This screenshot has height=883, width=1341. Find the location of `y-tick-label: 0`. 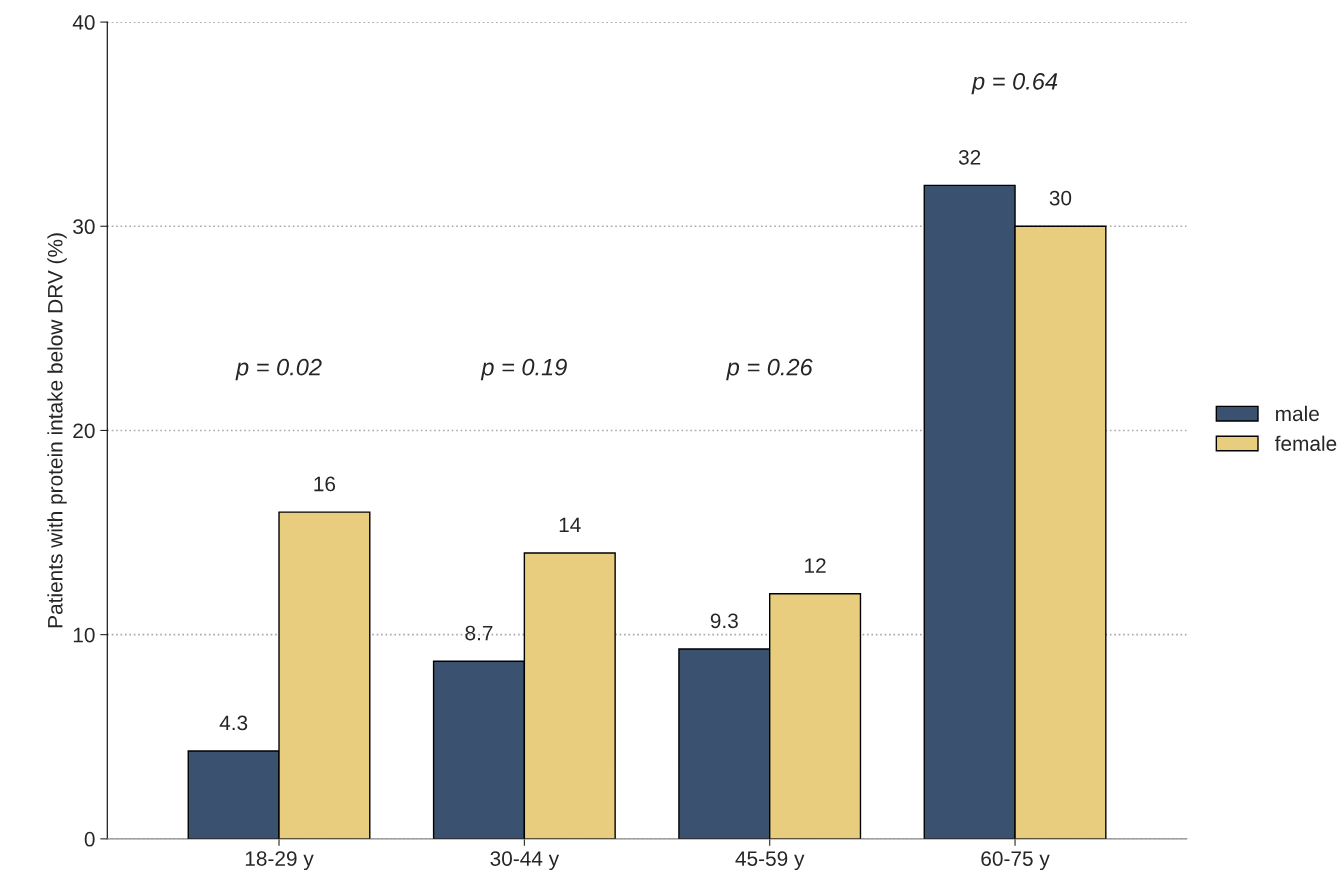

y-tick-label: 0 is located at coordinates (89, 839).